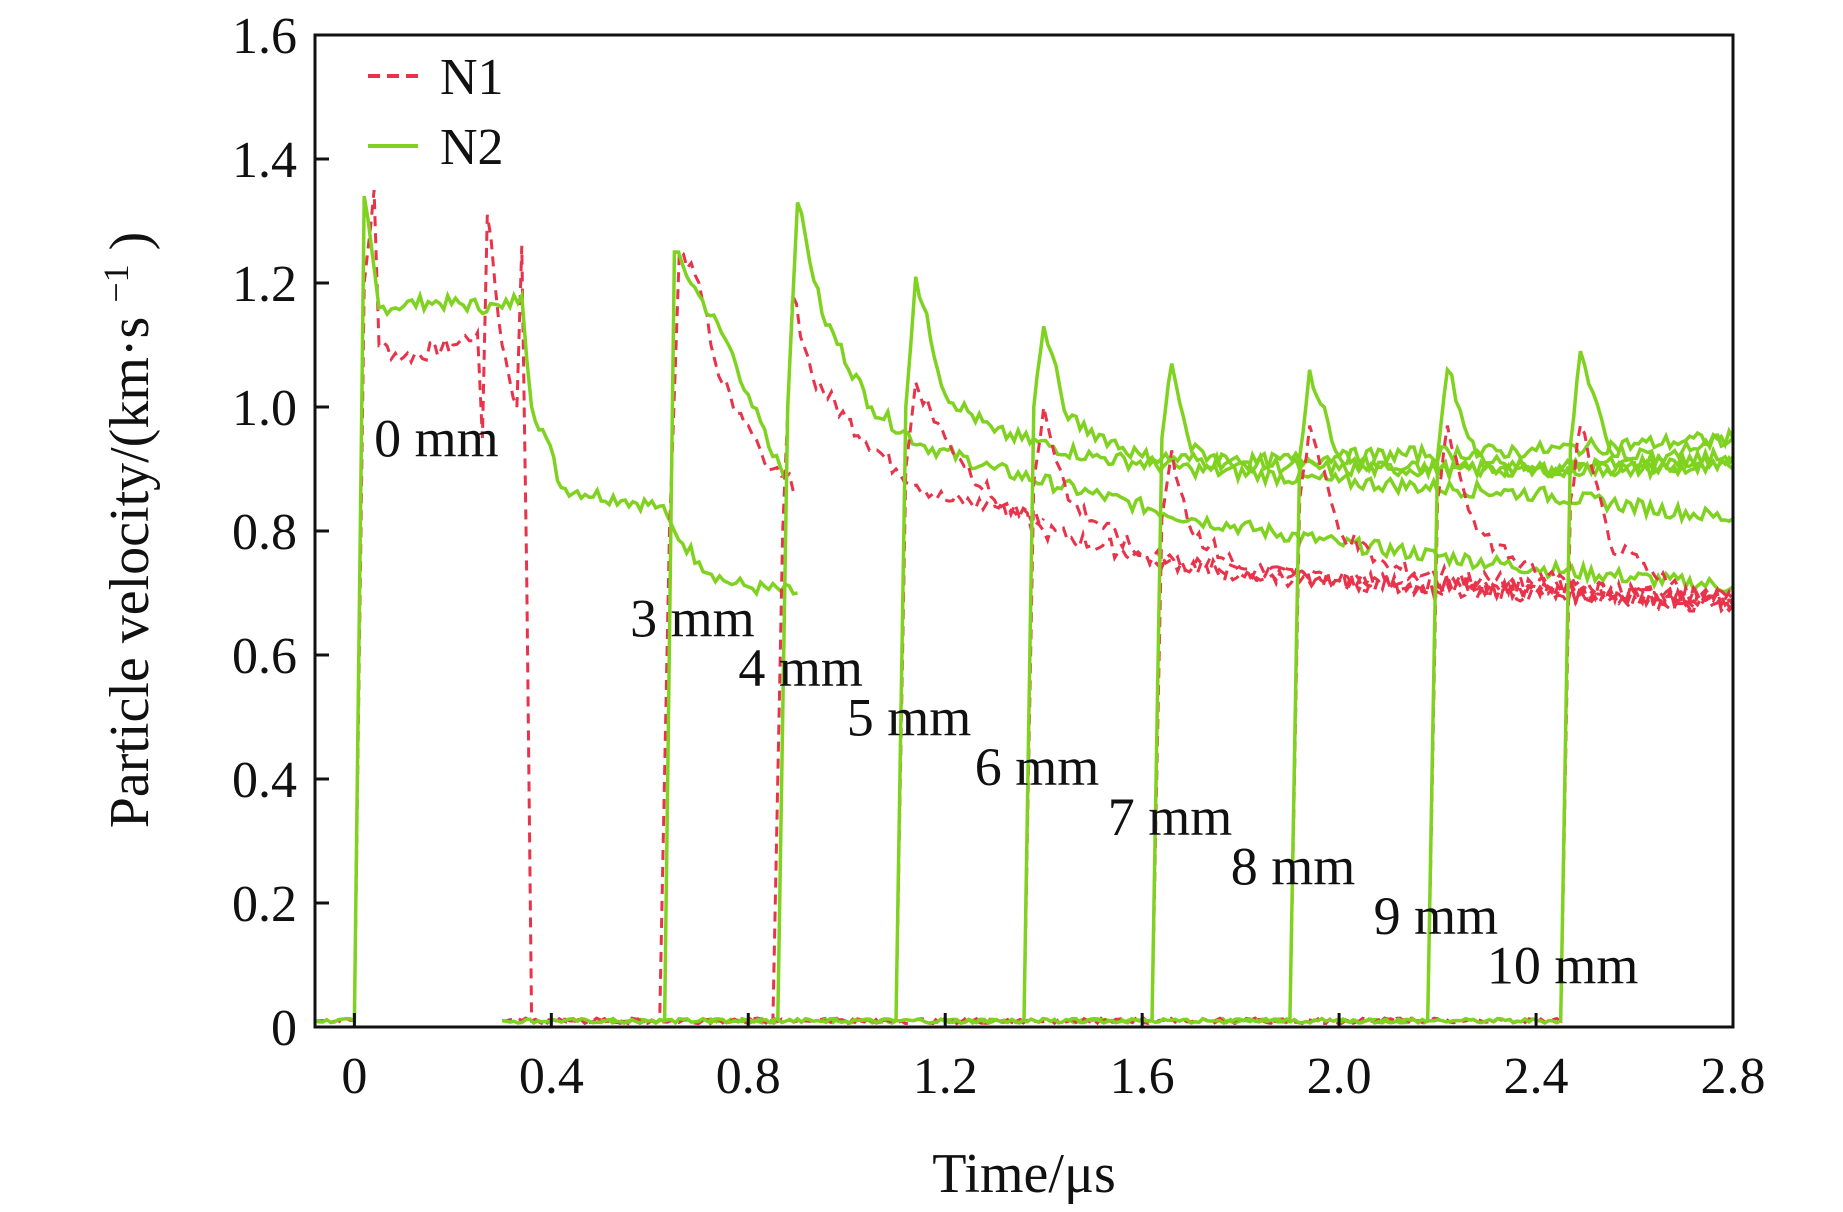 The width and height of the screenshot is (1843, 1212). I want to click on y-tick-label: 0.8, so click(264, 532).